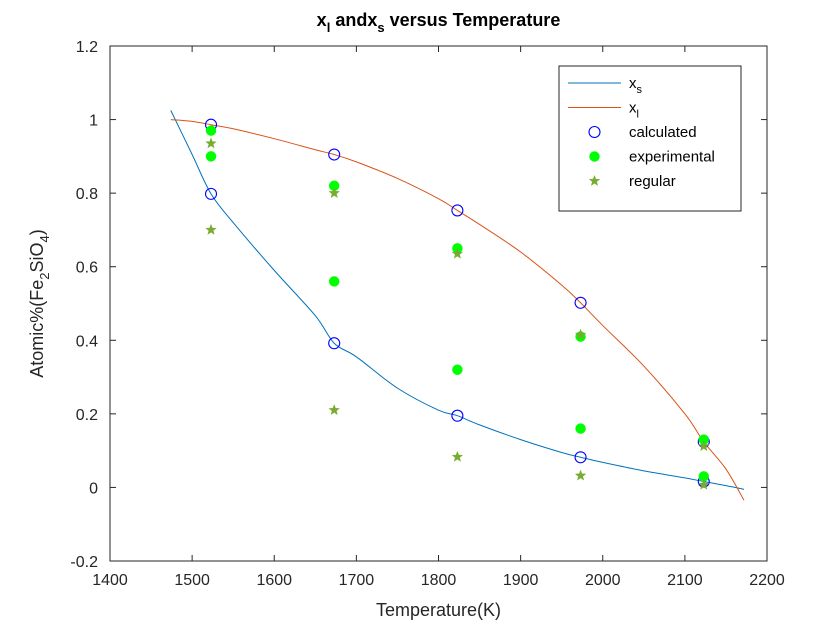 The height and width of the screenshot is (630, 840). What do you see at coordinates (87, 268) in the screenshot?
I see `y-tick-label: 0.6` at bounding box center [87, 268].